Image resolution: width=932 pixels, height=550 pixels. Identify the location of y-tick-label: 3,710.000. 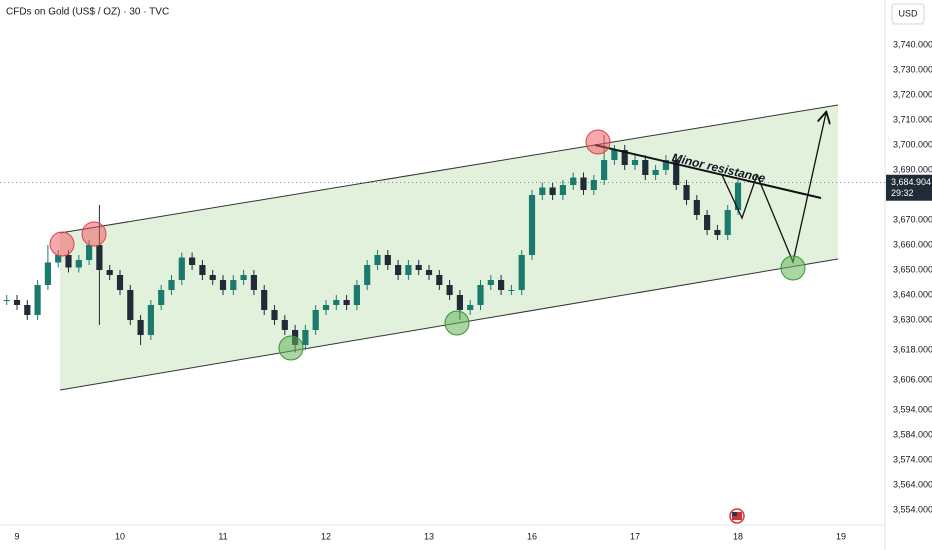
(912, 119).